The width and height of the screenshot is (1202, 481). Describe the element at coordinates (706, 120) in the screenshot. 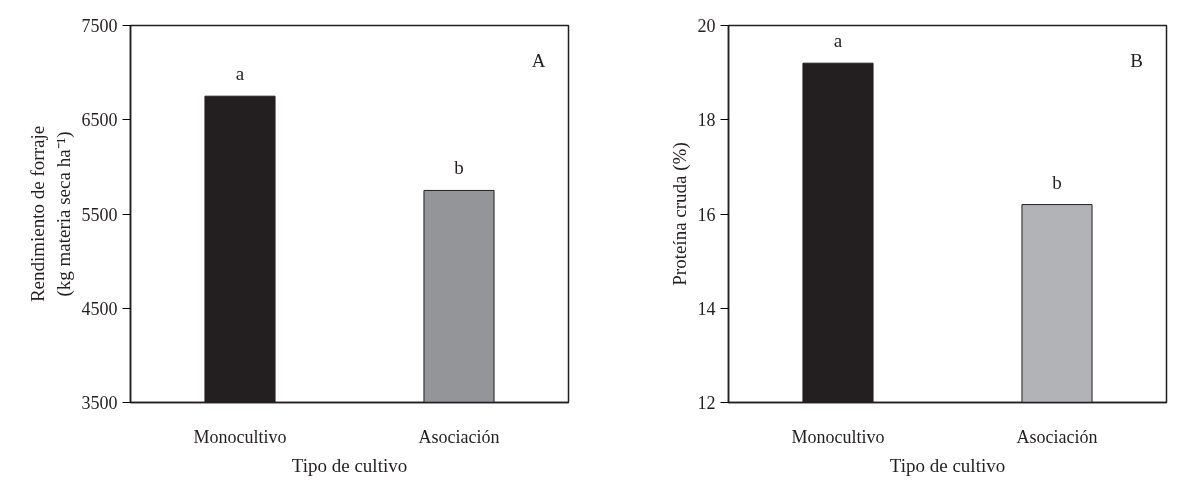

I see `y-tick-label: 18` at that location.